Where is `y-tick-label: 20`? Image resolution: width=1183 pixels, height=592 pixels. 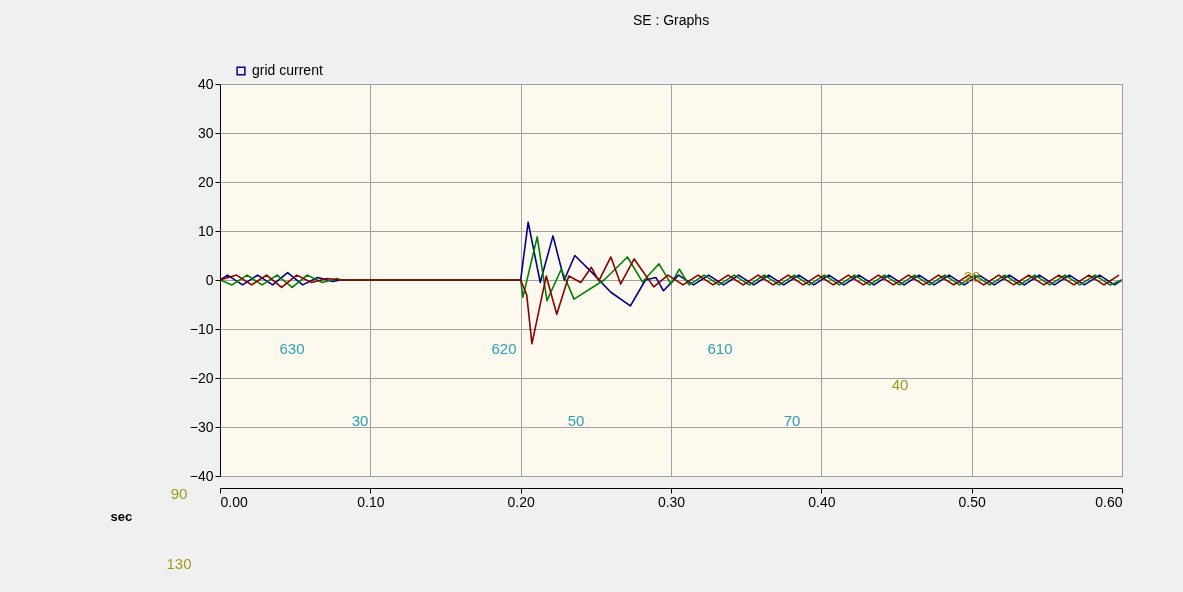
y-tick-label: 20 is located at coordinates (205, 181).